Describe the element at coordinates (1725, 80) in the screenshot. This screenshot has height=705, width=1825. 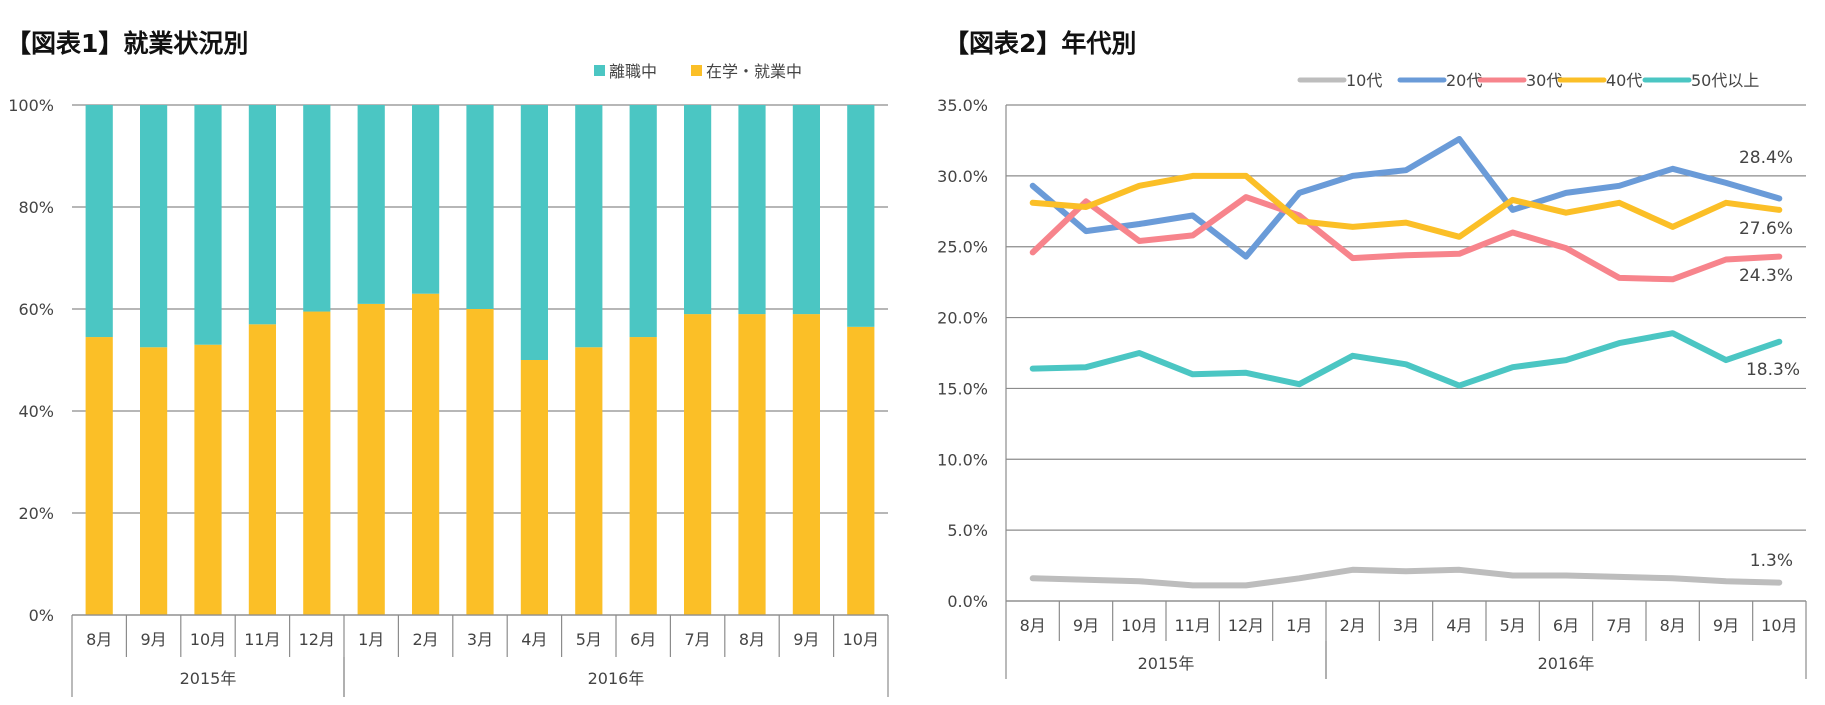
I see `legend-label: 50代以上` at that location.